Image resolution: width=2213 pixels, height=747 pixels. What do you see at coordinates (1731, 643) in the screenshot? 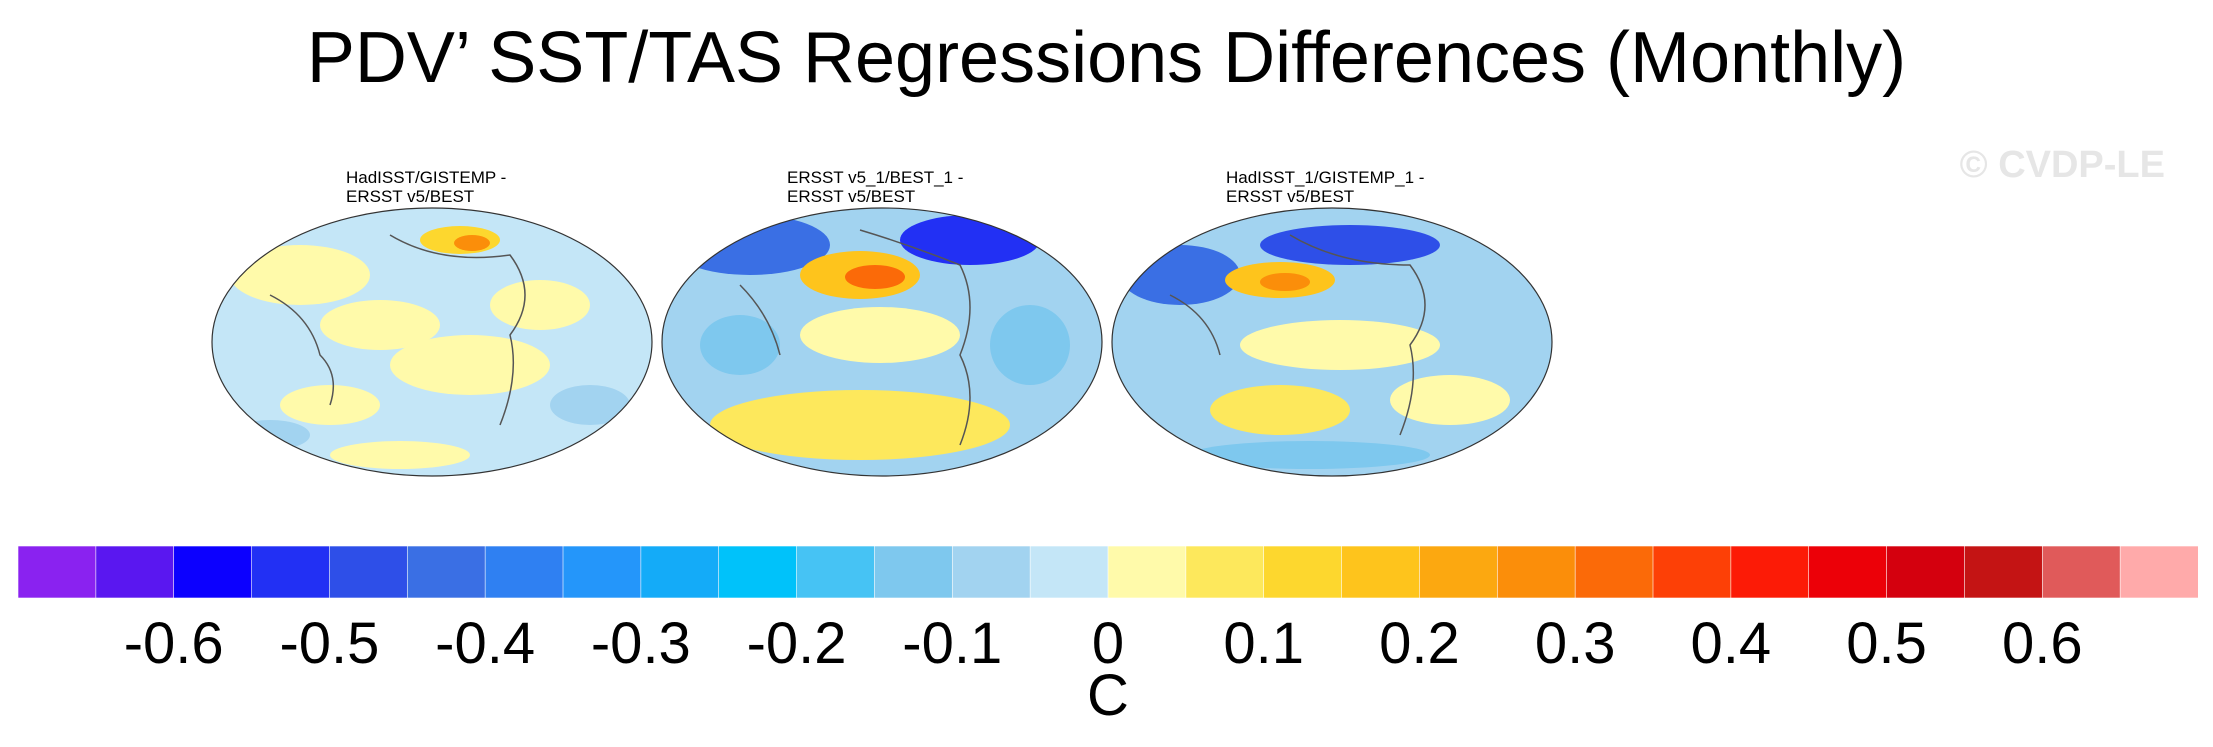
I see `colorbar-tick-label: 0.4` at bounding box center [1731, 643].